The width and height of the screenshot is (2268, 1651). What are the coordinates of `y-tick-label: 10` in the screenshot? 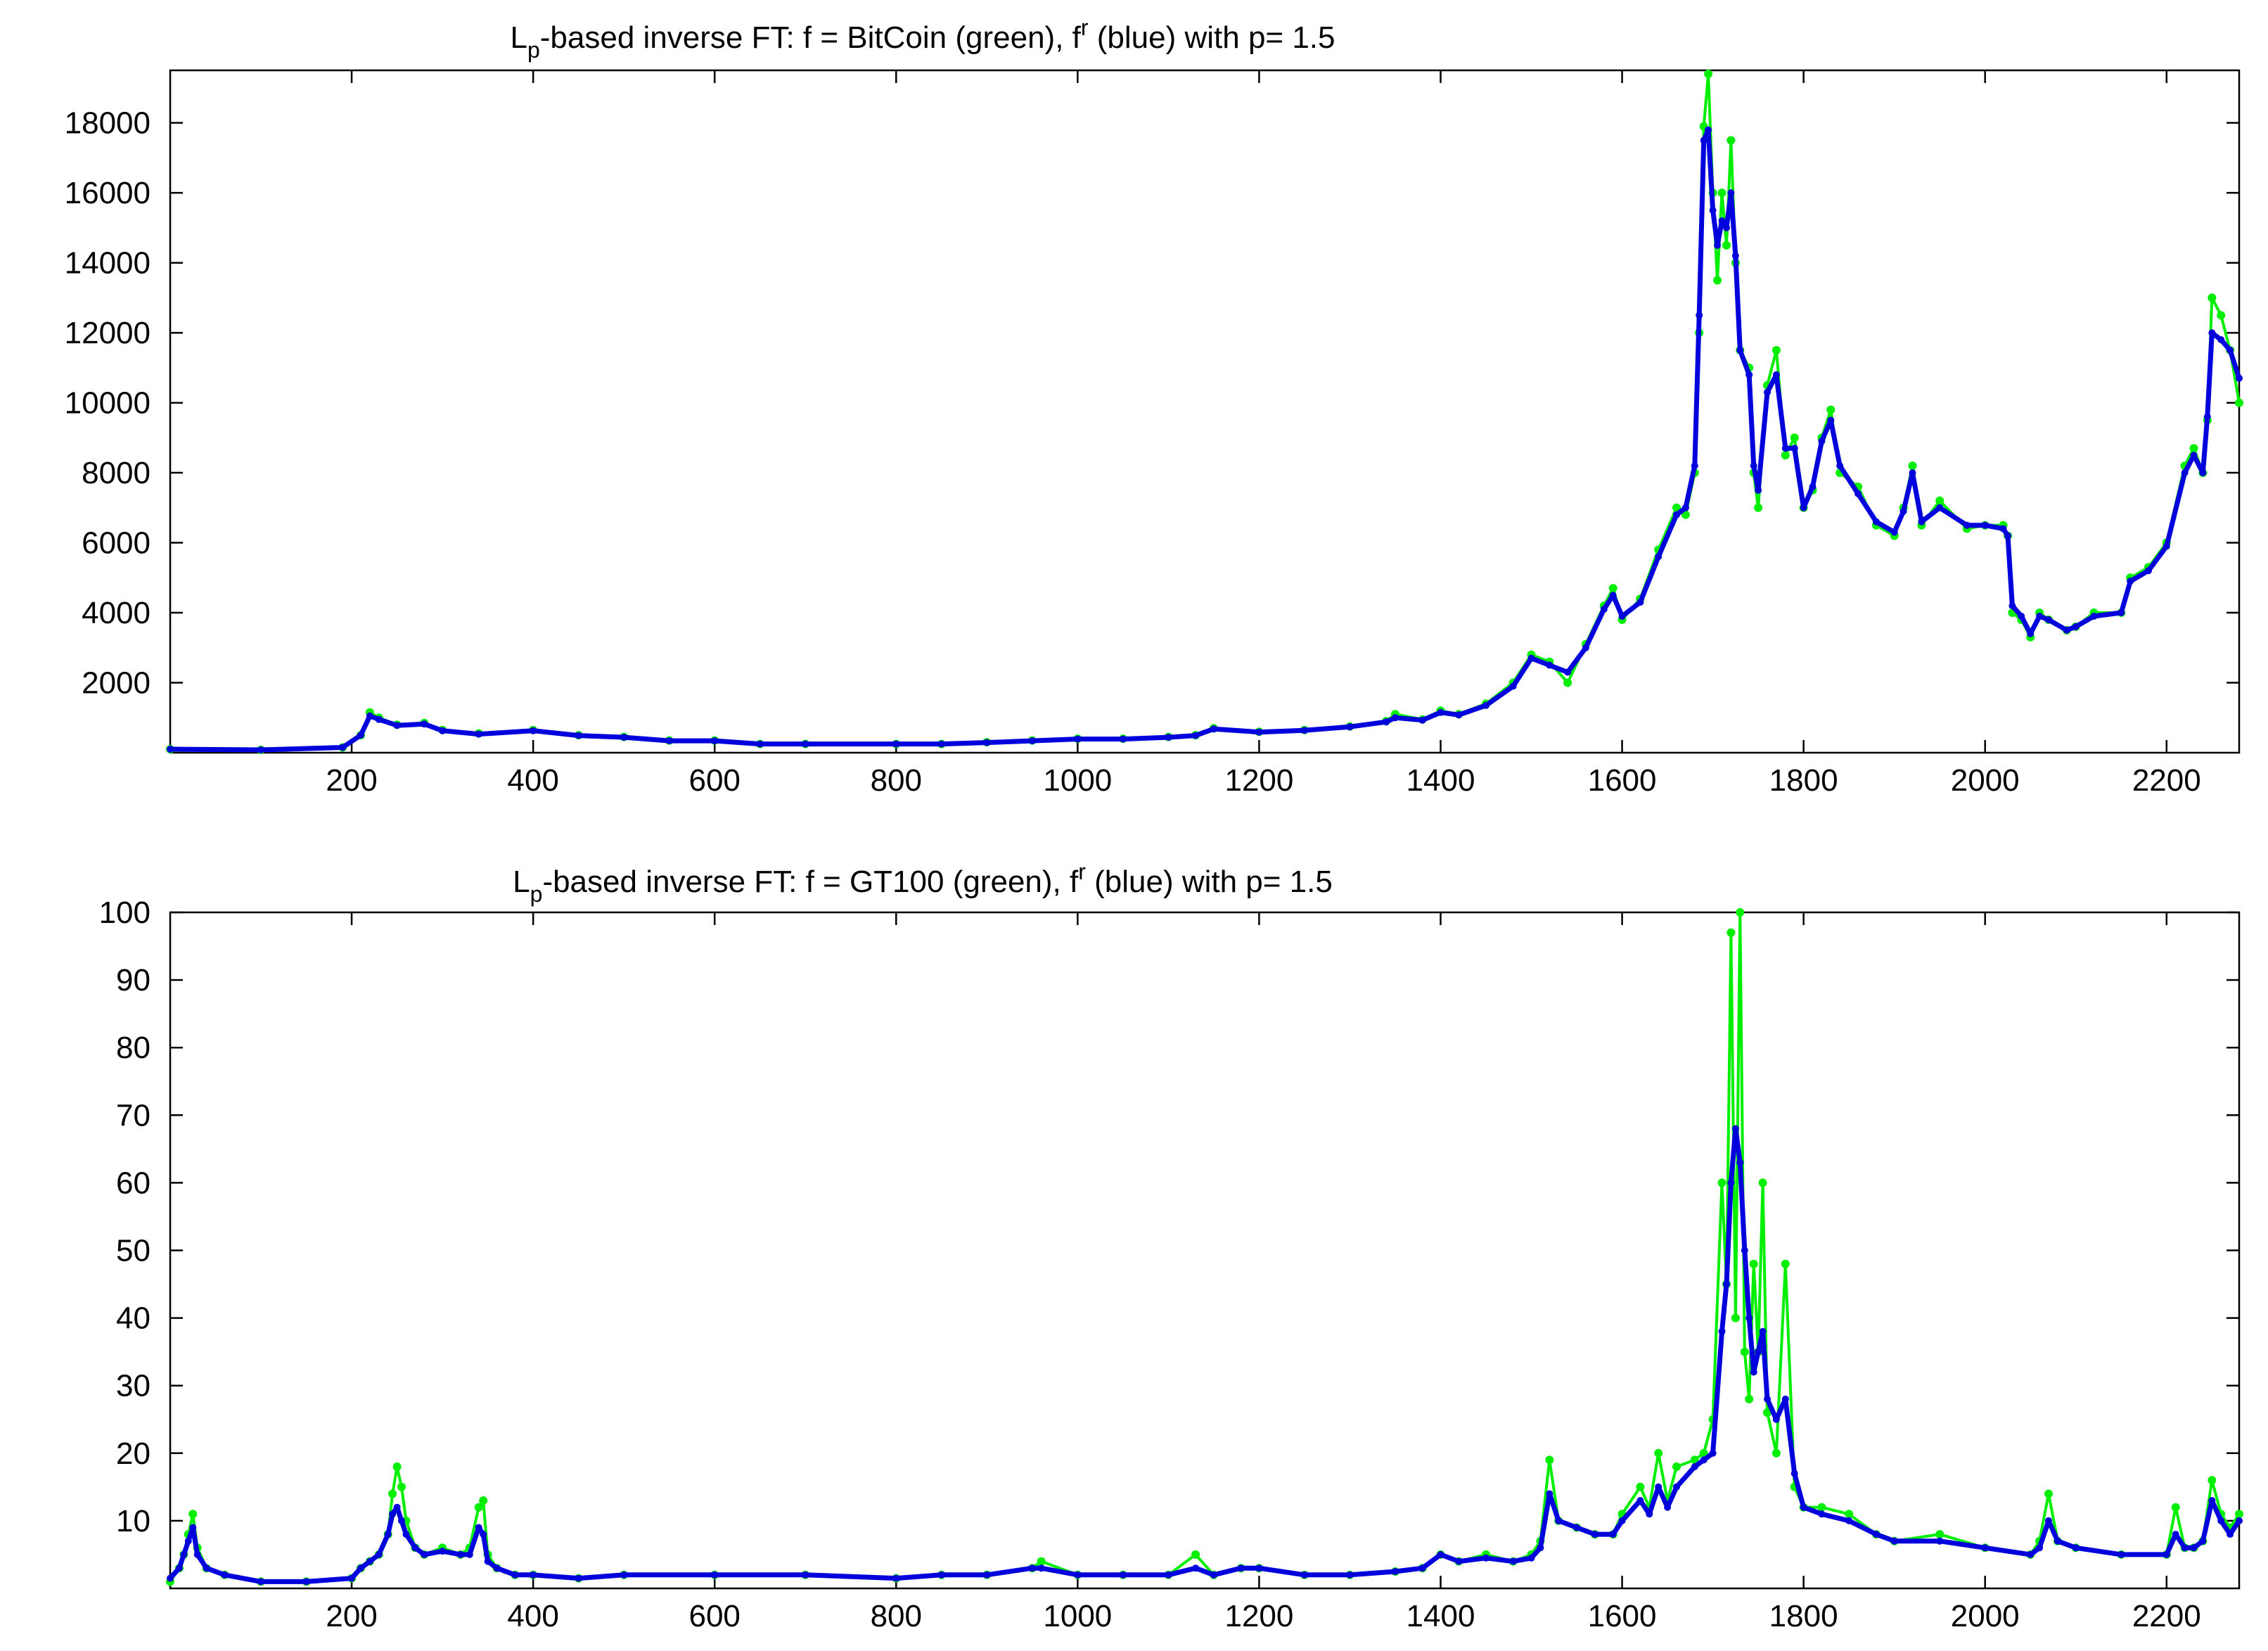 It's located at (133, 1521).